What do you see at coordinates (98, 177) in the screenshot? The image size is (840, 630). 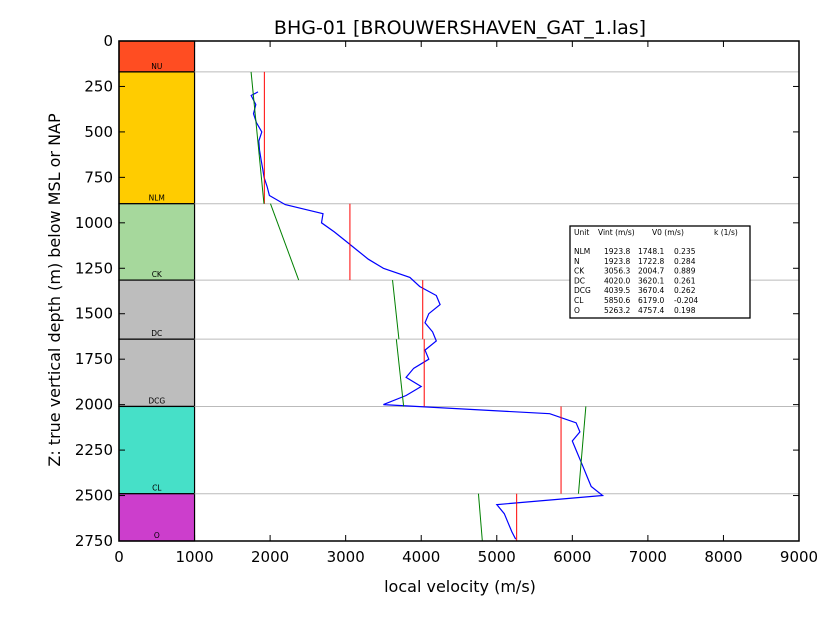 I see `y-tick-label-3: 750` at bounding box center [98, 177].